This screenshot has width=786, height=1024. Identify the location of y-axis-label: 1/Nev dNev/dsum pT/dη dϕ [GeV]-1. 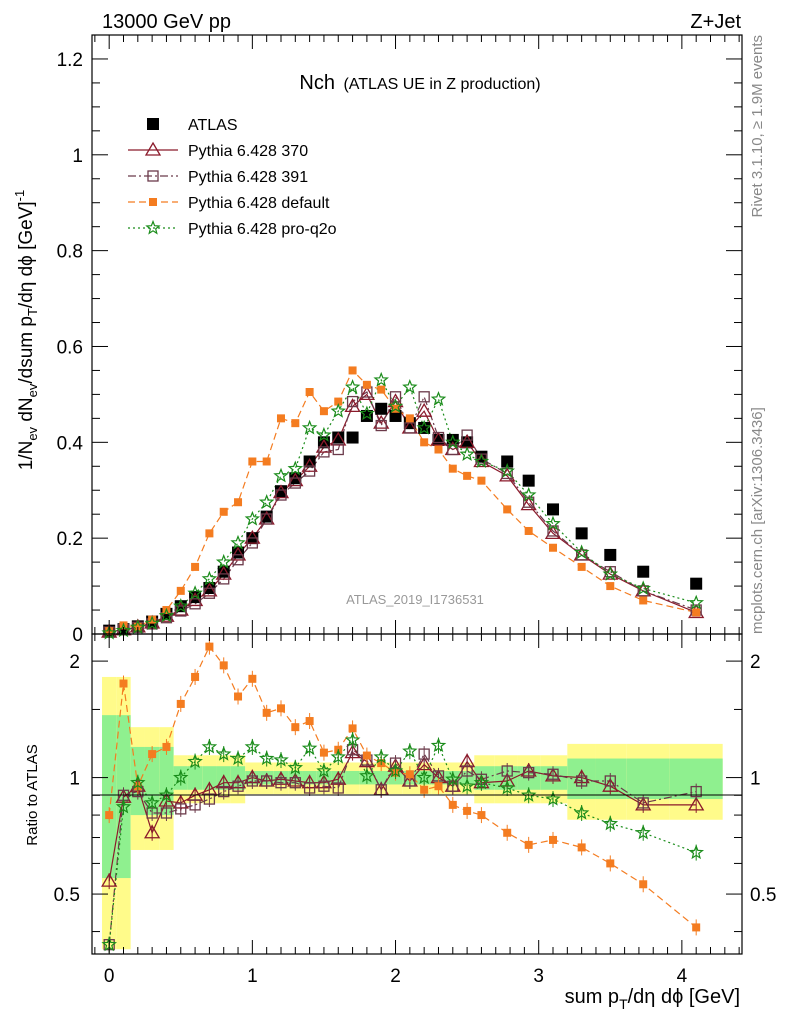
(26, 330).